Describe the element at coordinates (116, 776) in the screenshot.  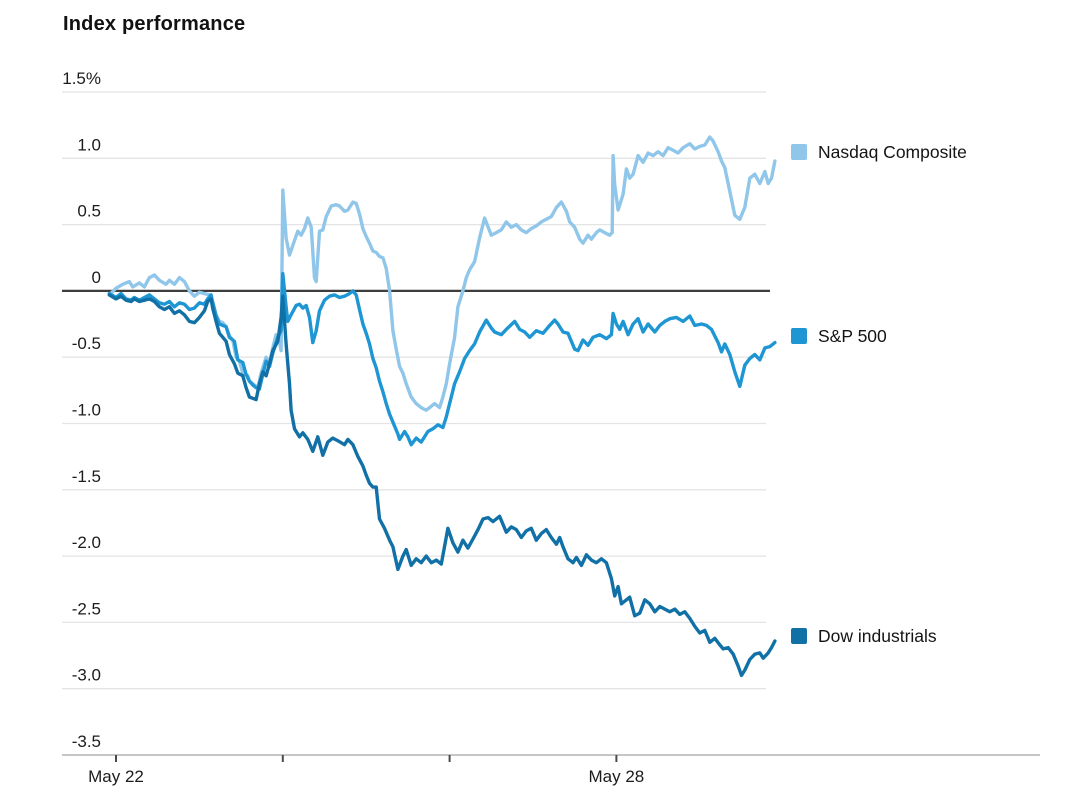
I see `x-axis-tick-label: May 22` at that location.